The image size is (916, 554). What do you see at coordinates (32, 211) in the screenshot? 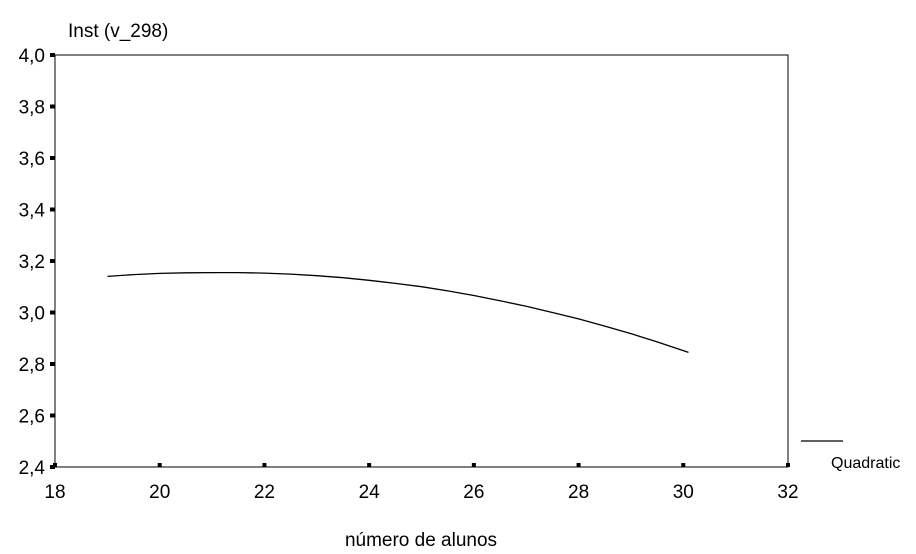
I see `y-tick-label: 3,4` at bounding box center [32, 211].